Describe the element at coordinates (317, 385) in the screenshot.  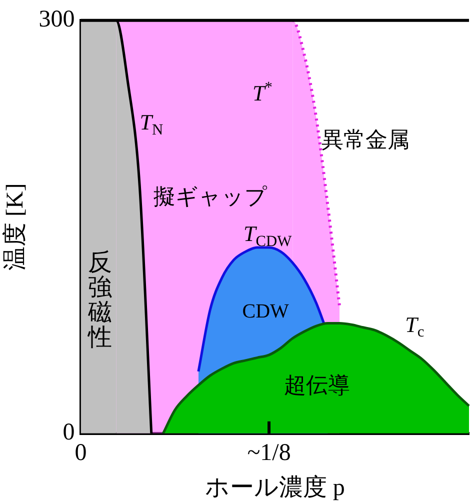
I see `annotation: 超伝導` at that location.